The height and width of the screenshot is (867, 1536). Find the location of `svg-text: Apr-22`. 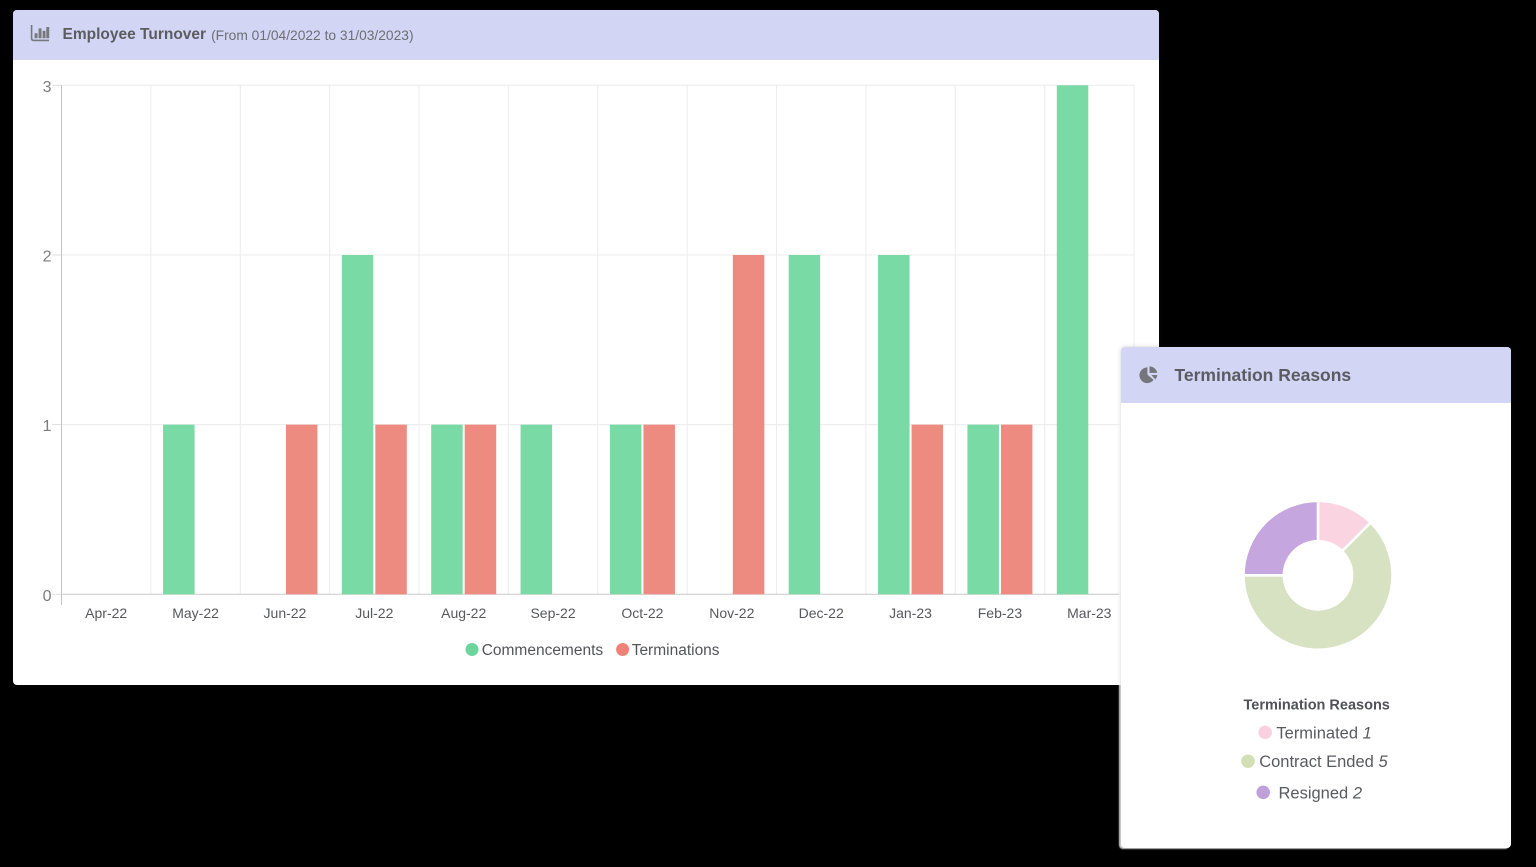

svg-text: Apr-22 is located at coordinates (106, 613).